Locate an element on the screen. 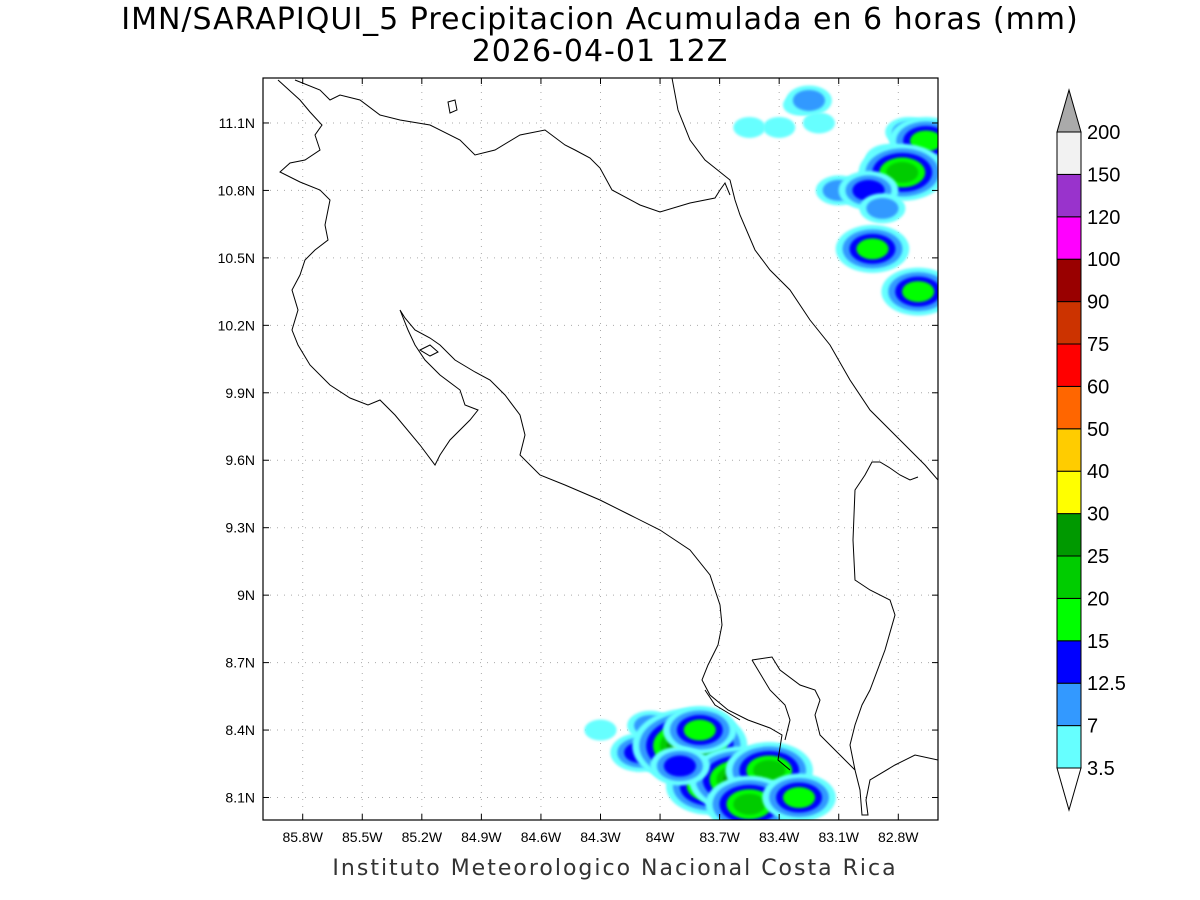  colorbar-label: 7 is located at coordinates (1092, 727).